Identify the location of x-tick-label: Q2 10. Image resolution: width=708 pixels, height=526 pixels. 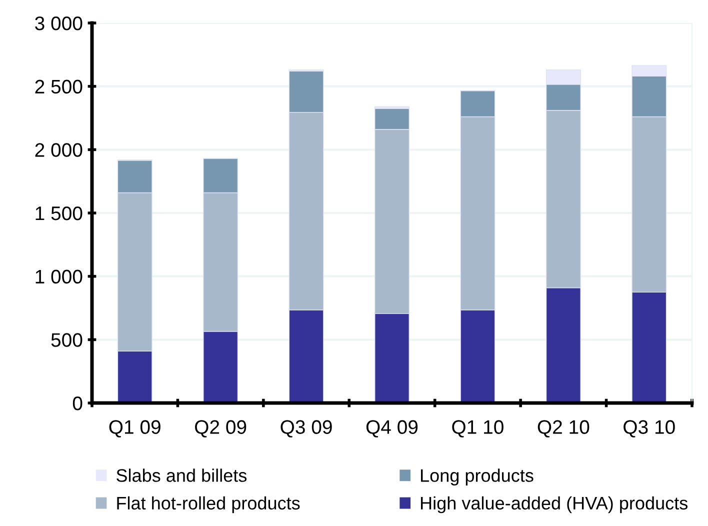
(564, 429).